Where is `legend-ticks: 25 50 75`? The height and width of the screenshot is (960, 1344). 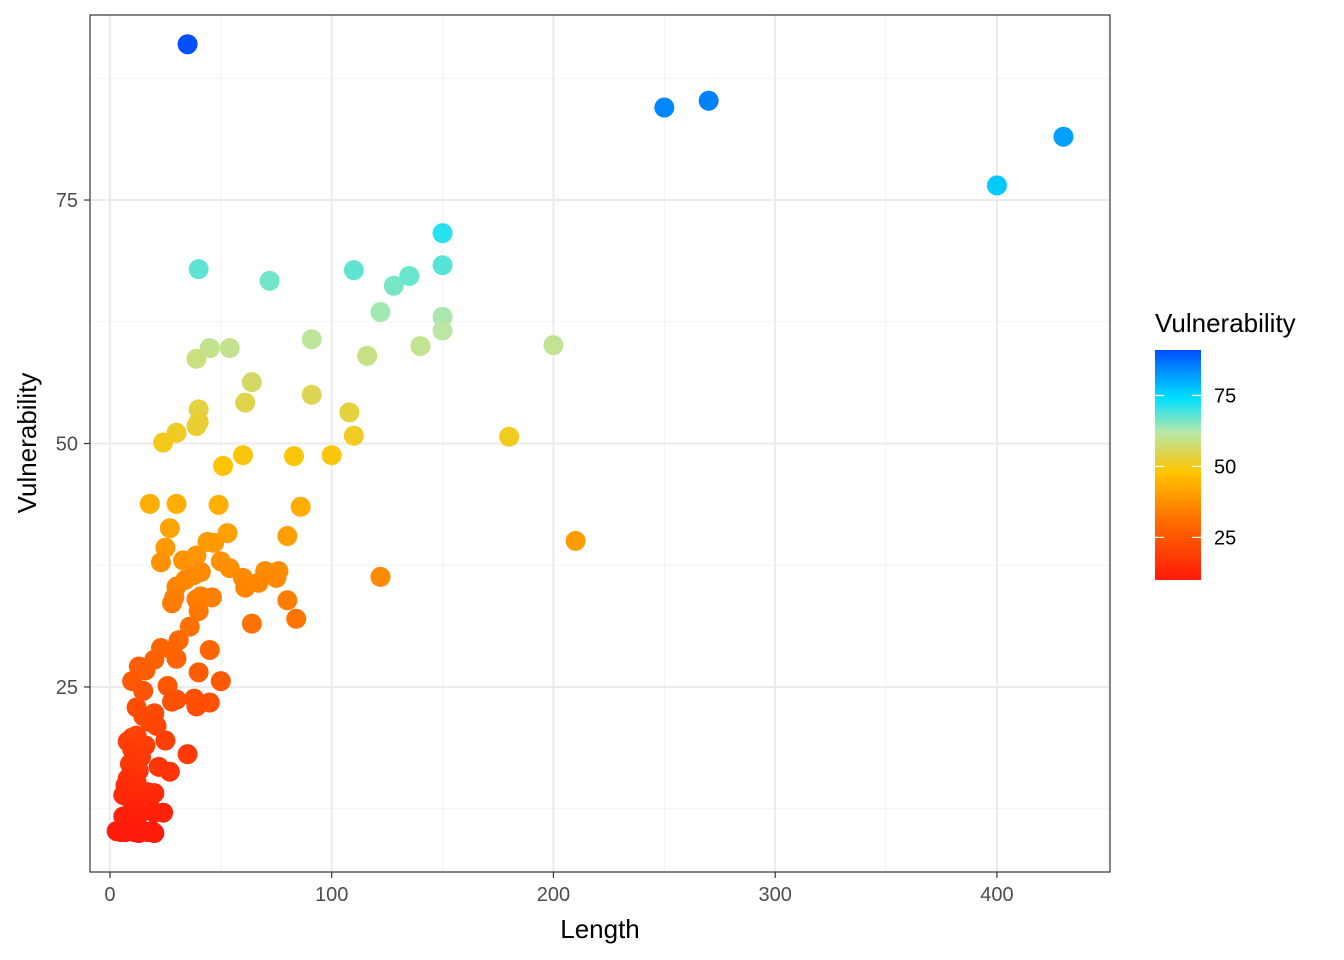 legend-ticks: 25 50 75 is located at coordinates (1195, 467).